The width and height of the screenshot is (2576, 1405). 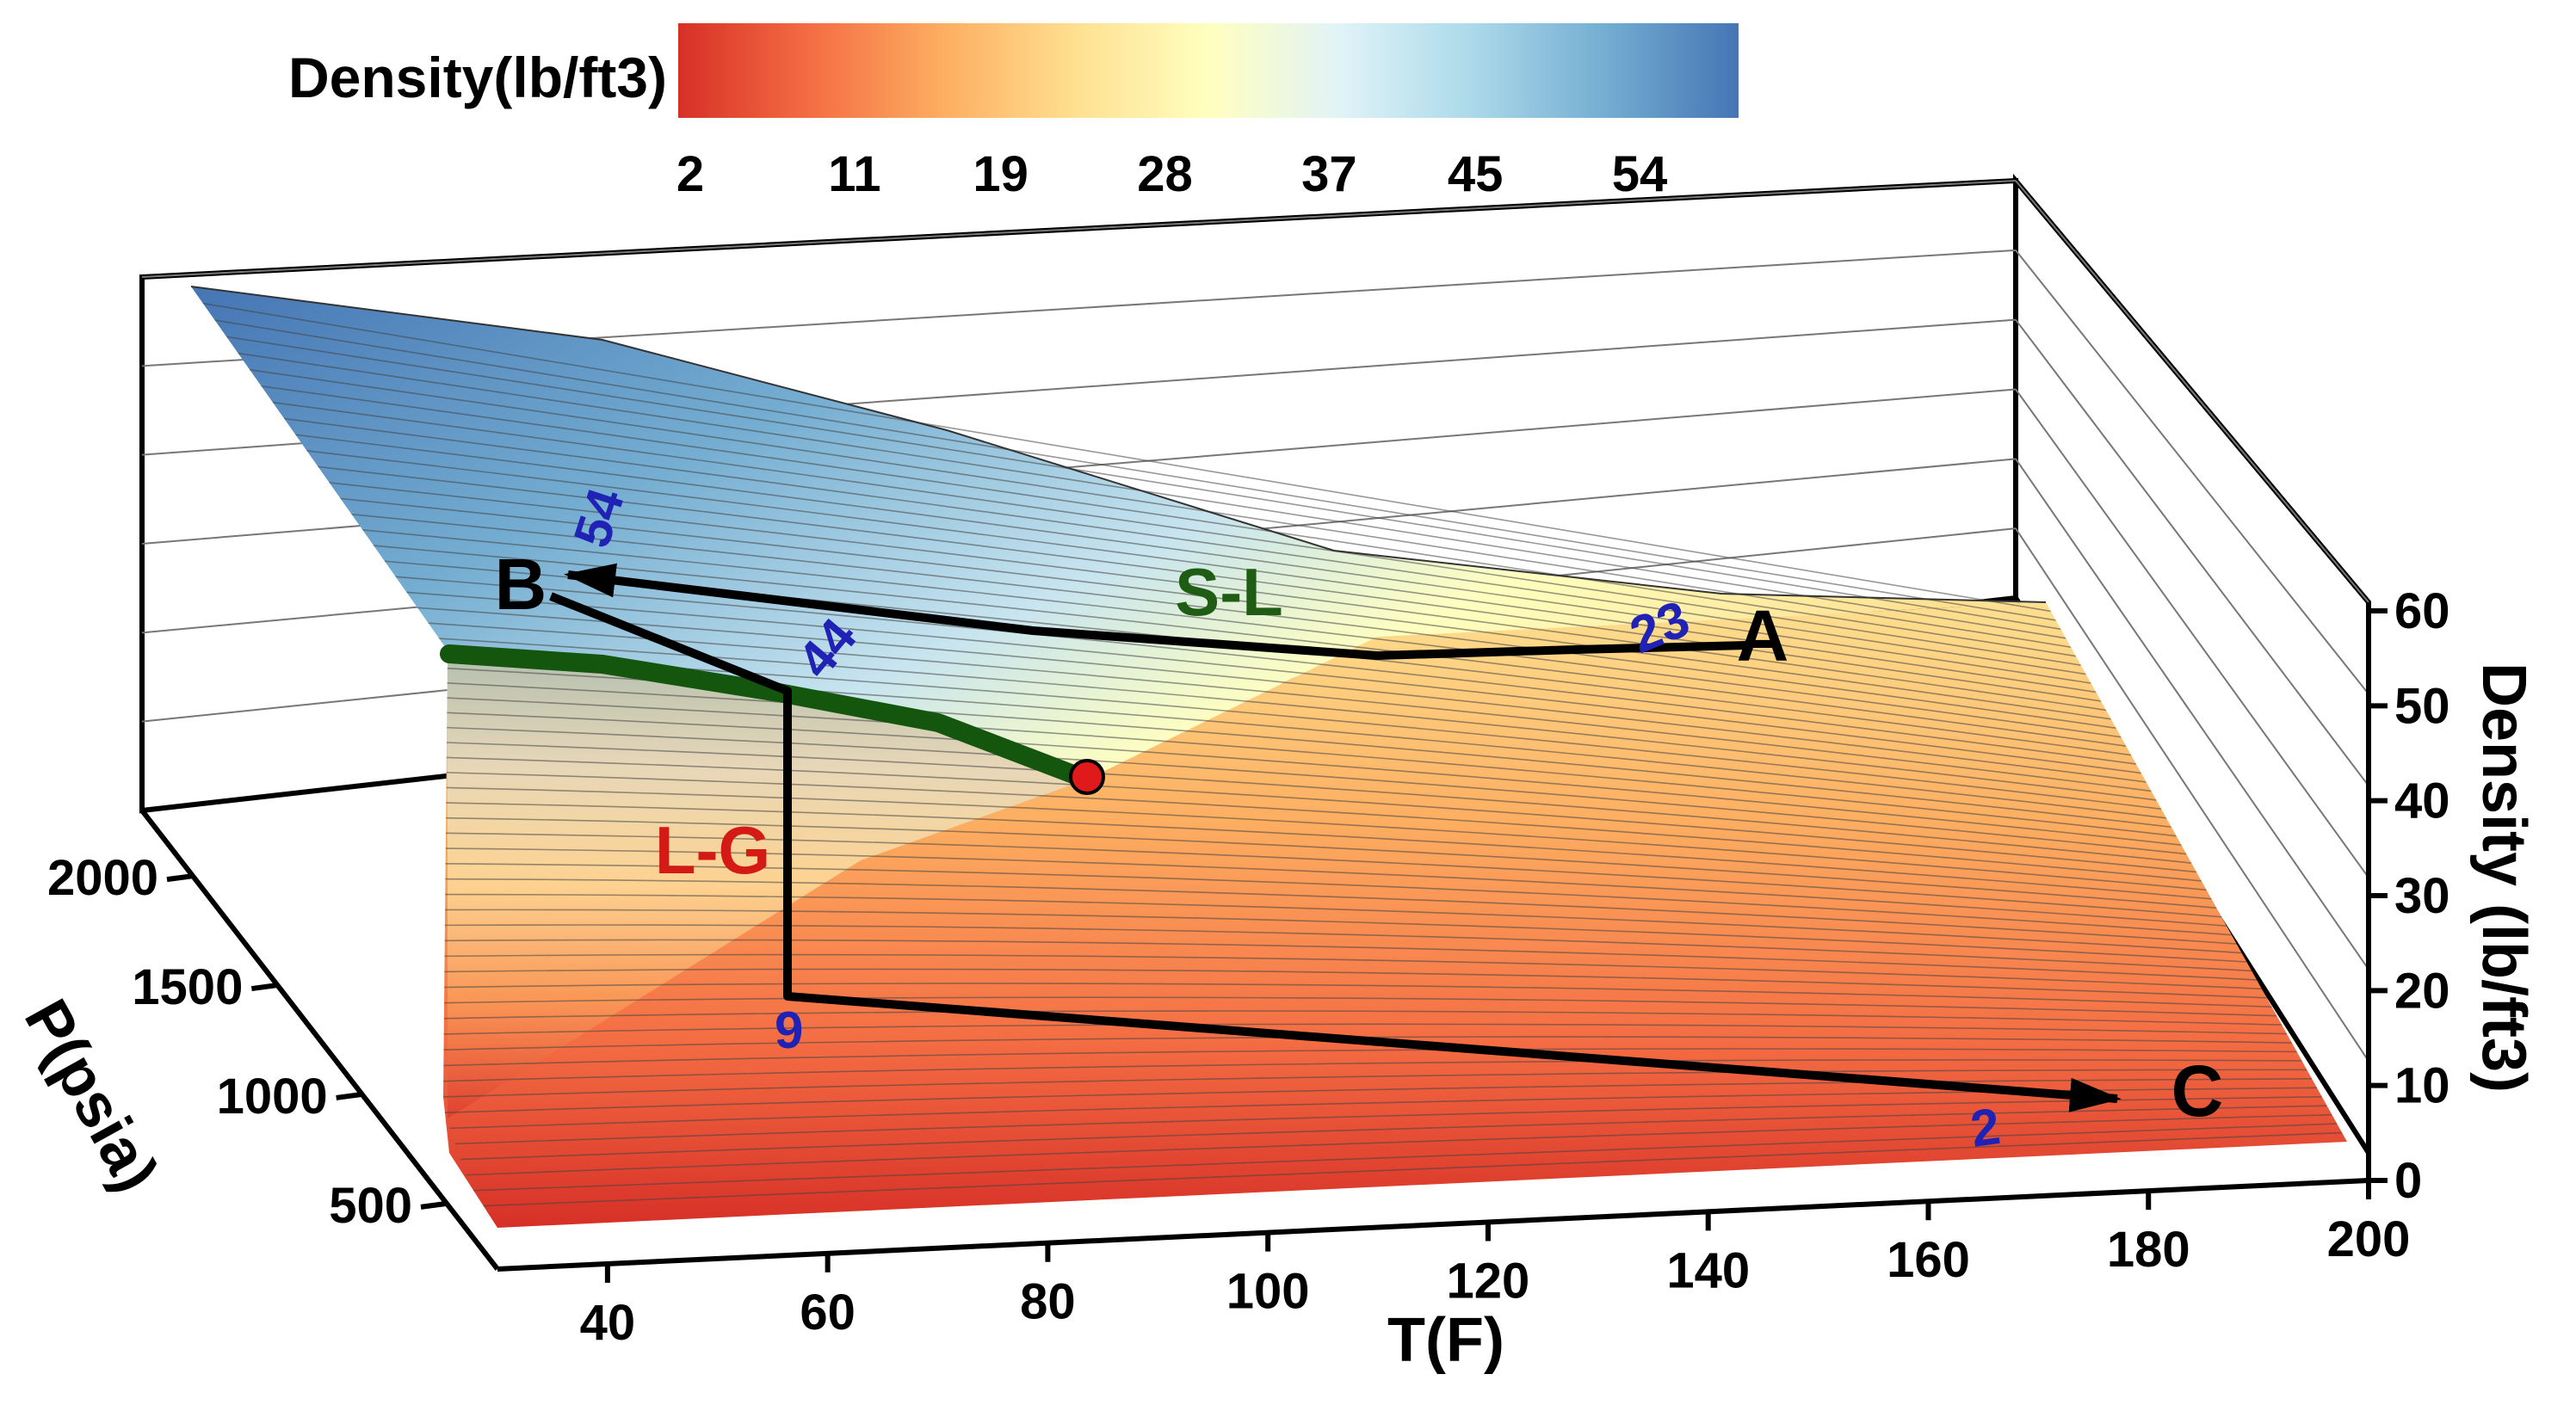 I want to click on point-label-a: A, so click(x=1763, y=635).